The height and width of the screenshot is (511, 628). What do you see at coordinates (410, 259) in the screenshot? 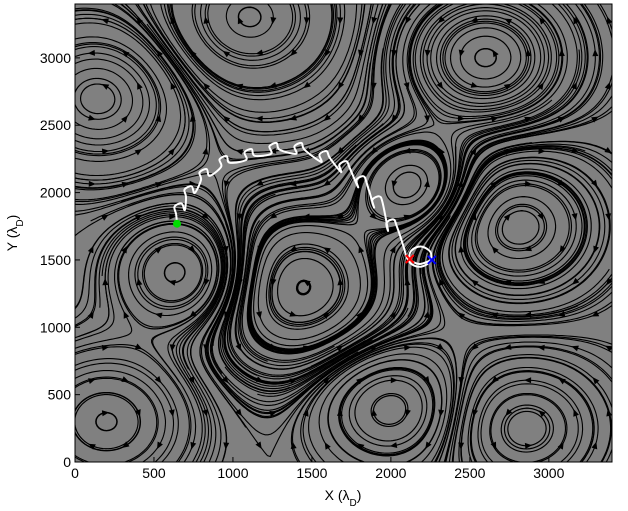
I see `x-marker` at bounding box center [410, 259].